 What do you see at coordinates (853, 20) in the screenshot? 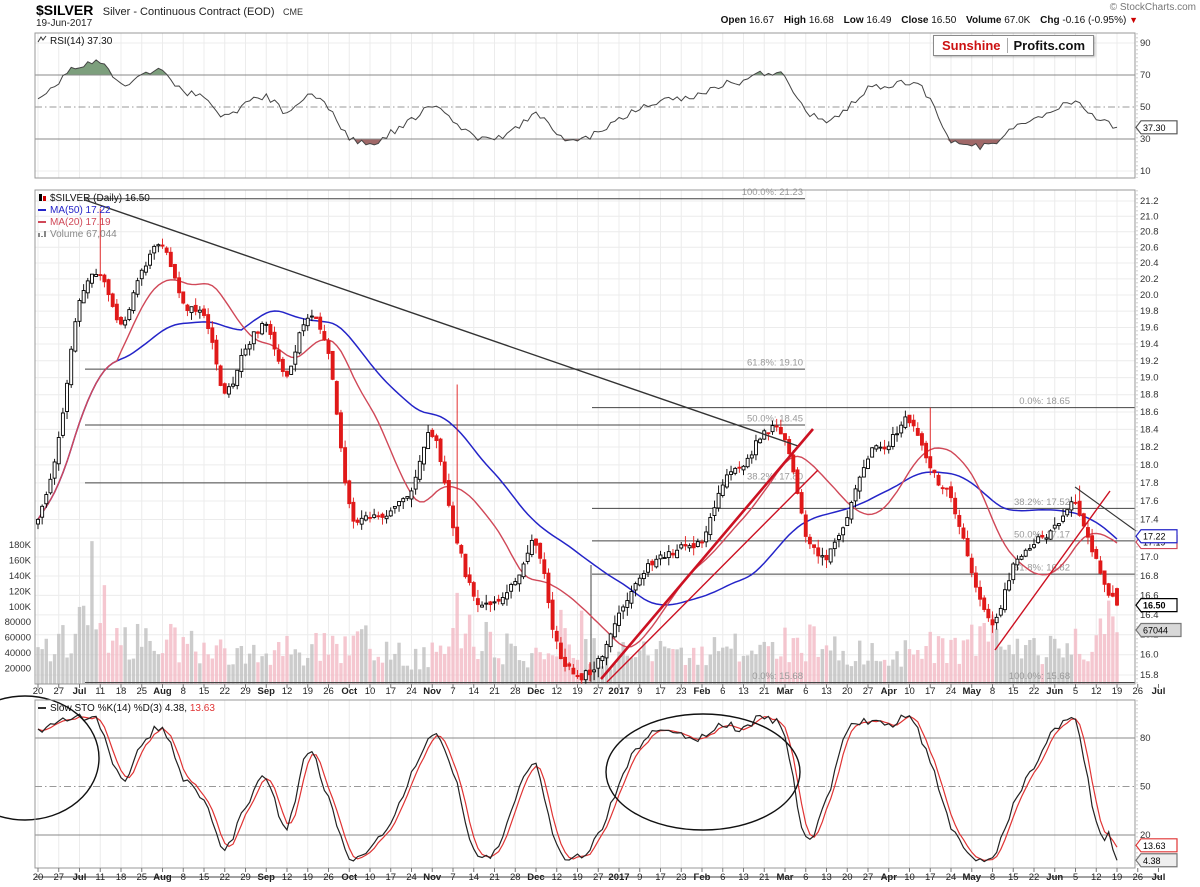
I see `low-label: Low` at bounding box center [853, 20].